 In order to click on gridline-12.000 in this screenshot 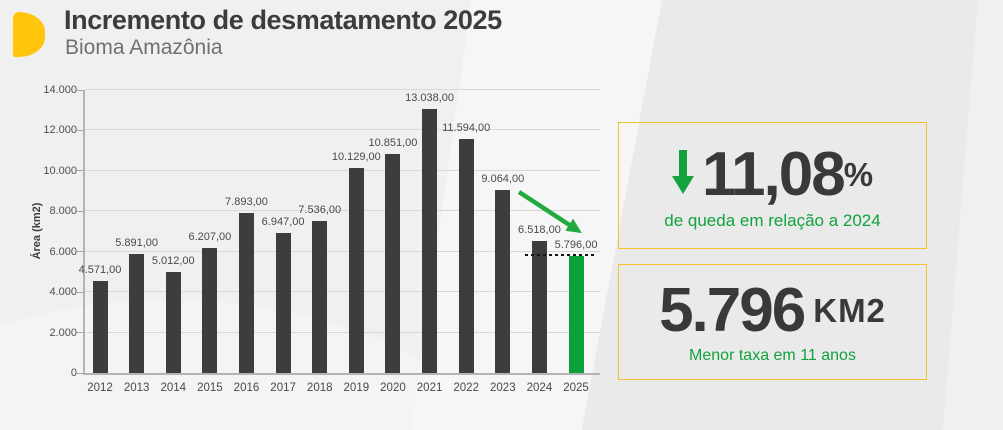, I will do `click(342, 130)`.